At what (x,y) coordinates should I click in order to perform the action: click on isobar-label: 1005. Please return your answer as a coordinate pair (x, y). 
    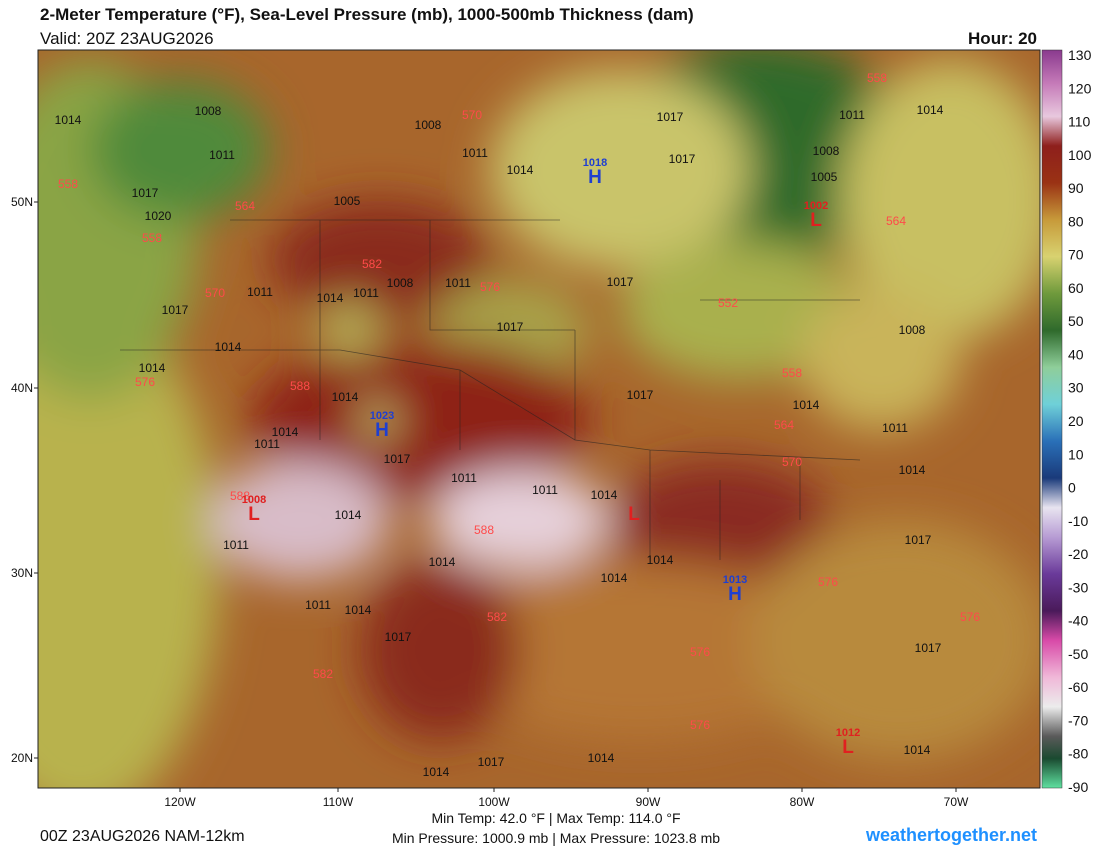
    Looking at the image, I should click on (347, 201).